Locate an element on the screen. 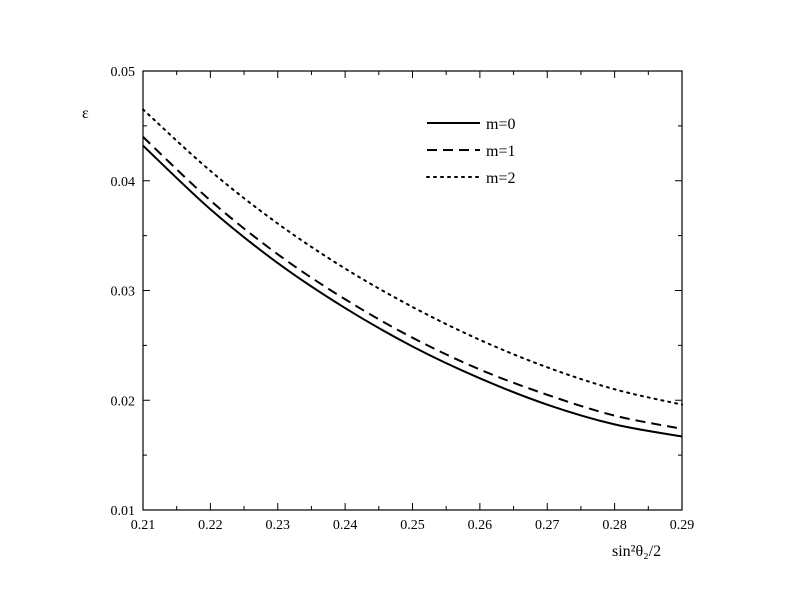  y-tick-label: 0.05 is located at coordinates (123, 72).